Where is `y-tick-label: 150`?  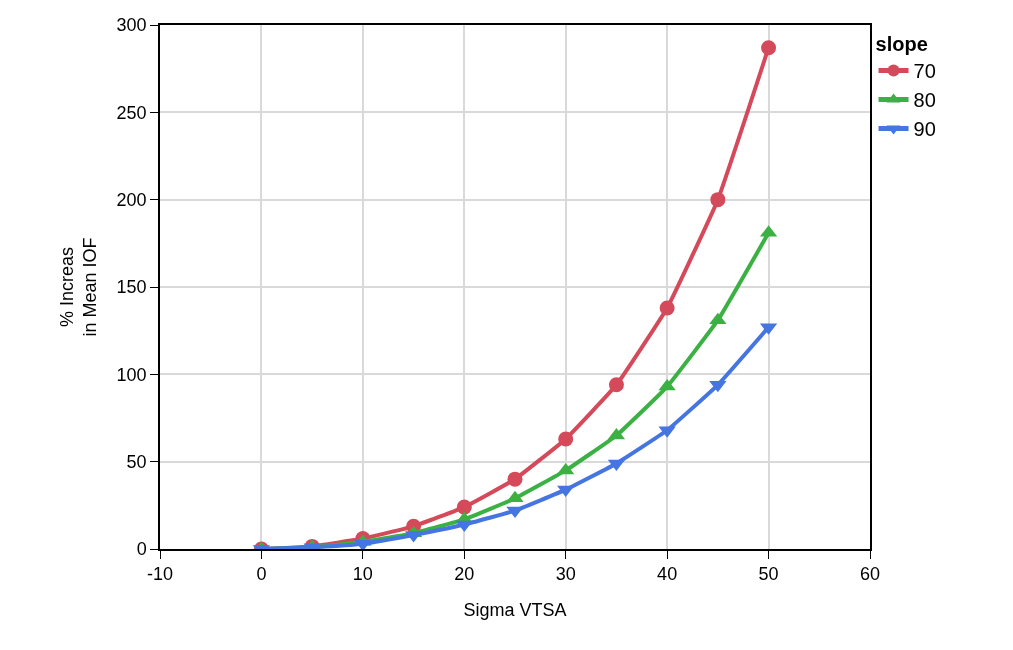 y-tick-label: 150 is located at coordinates (131, 287).